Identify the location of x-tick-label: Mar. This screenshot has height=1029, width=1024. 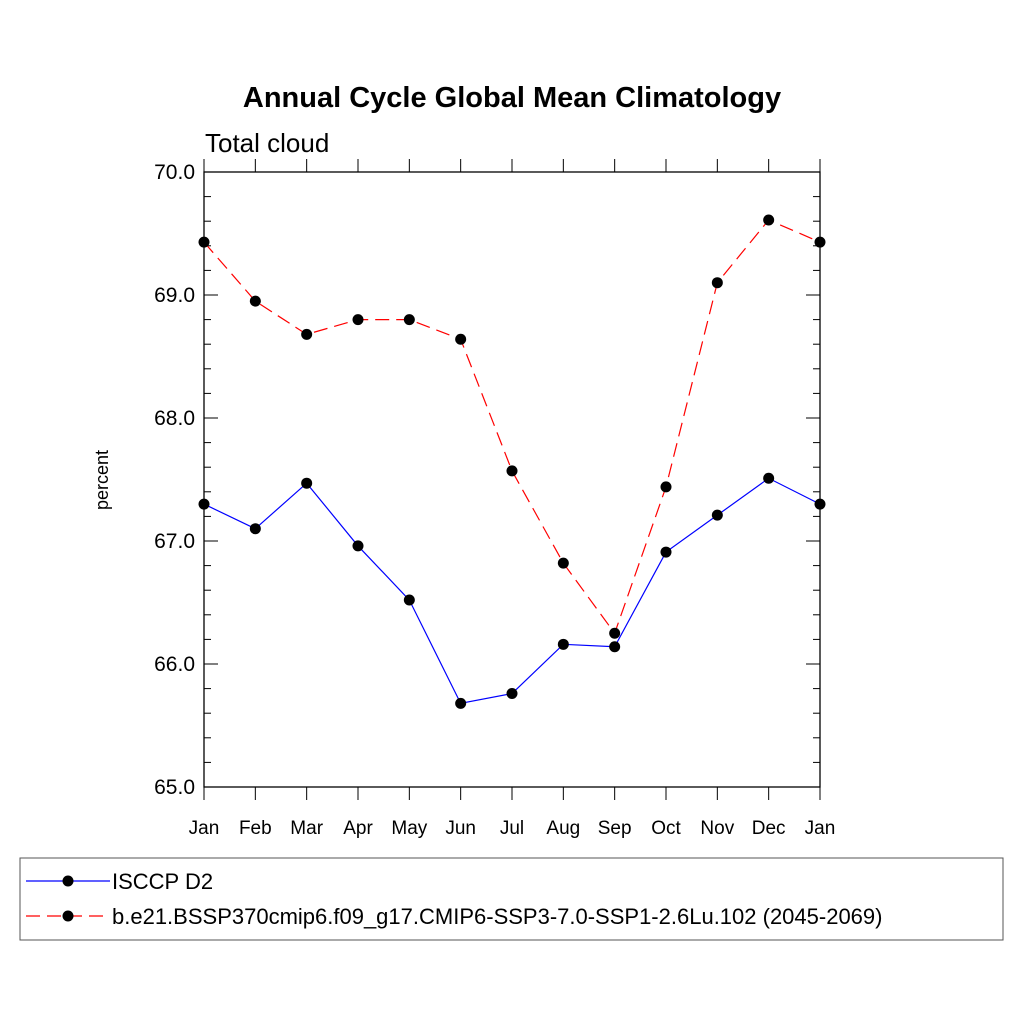
(306, 828).